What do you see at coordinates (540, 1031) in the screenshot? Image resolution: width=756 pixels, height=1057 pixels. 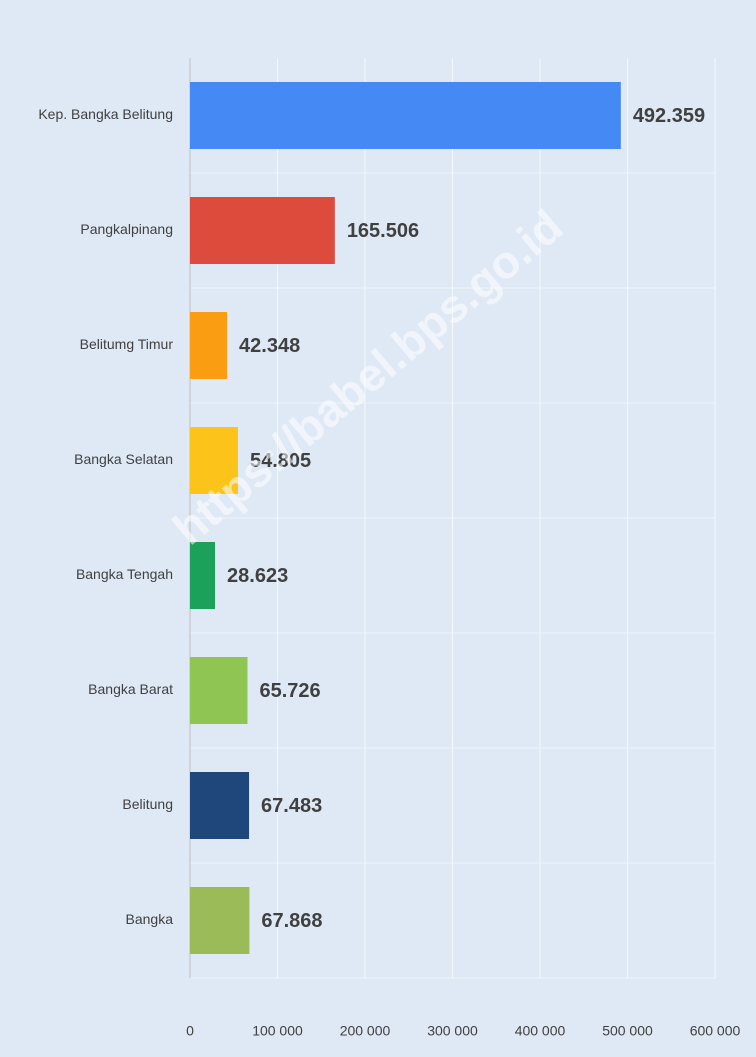 I see `x-tick-label: 400 000` at bounding box center [540, 1031].